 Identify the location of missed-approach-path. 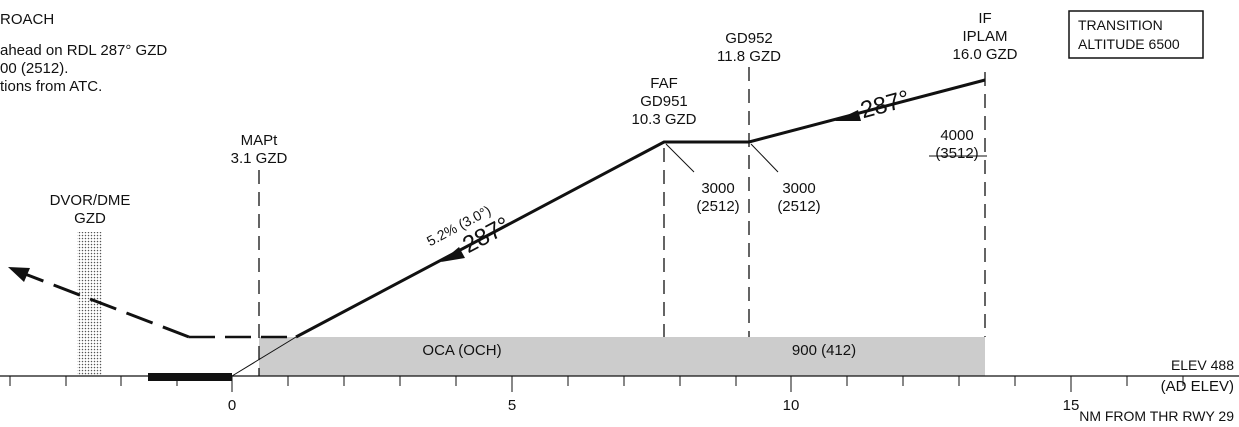
(107, 305).